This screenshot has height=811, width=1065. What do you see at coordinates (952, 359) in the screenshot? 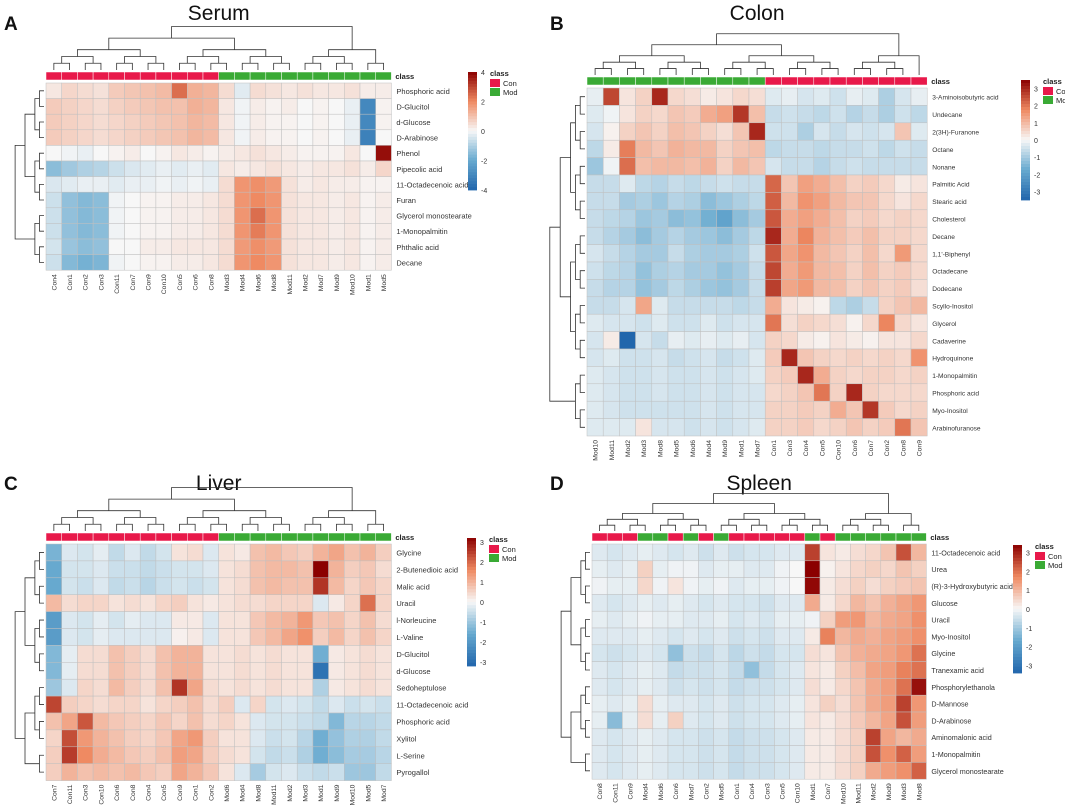
I see `row-label: Hydroquinone` at bounding box center [952, 359].